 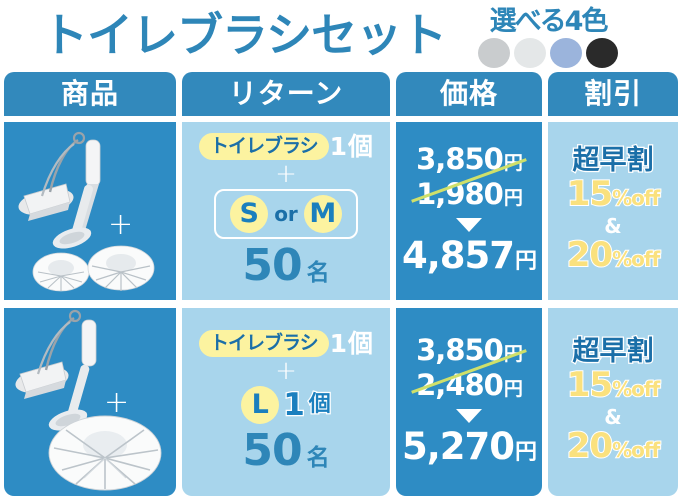 I want to click on row-1-discount-pct-2-suffix: %off, so click(x=636, y=259).